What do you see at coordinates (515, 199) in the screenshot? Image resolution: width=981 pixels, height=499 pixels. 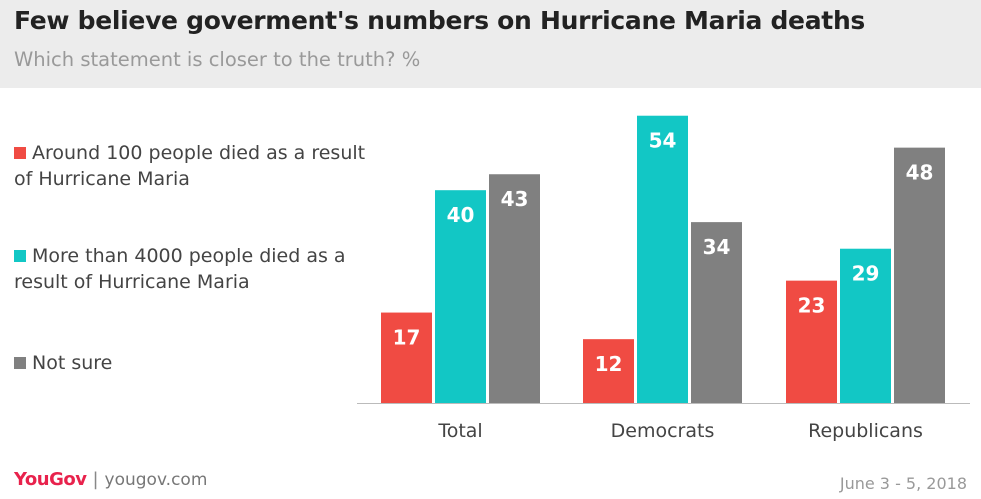 I see `data-label-total-series-3: 43` at bounding box center [515, 199].